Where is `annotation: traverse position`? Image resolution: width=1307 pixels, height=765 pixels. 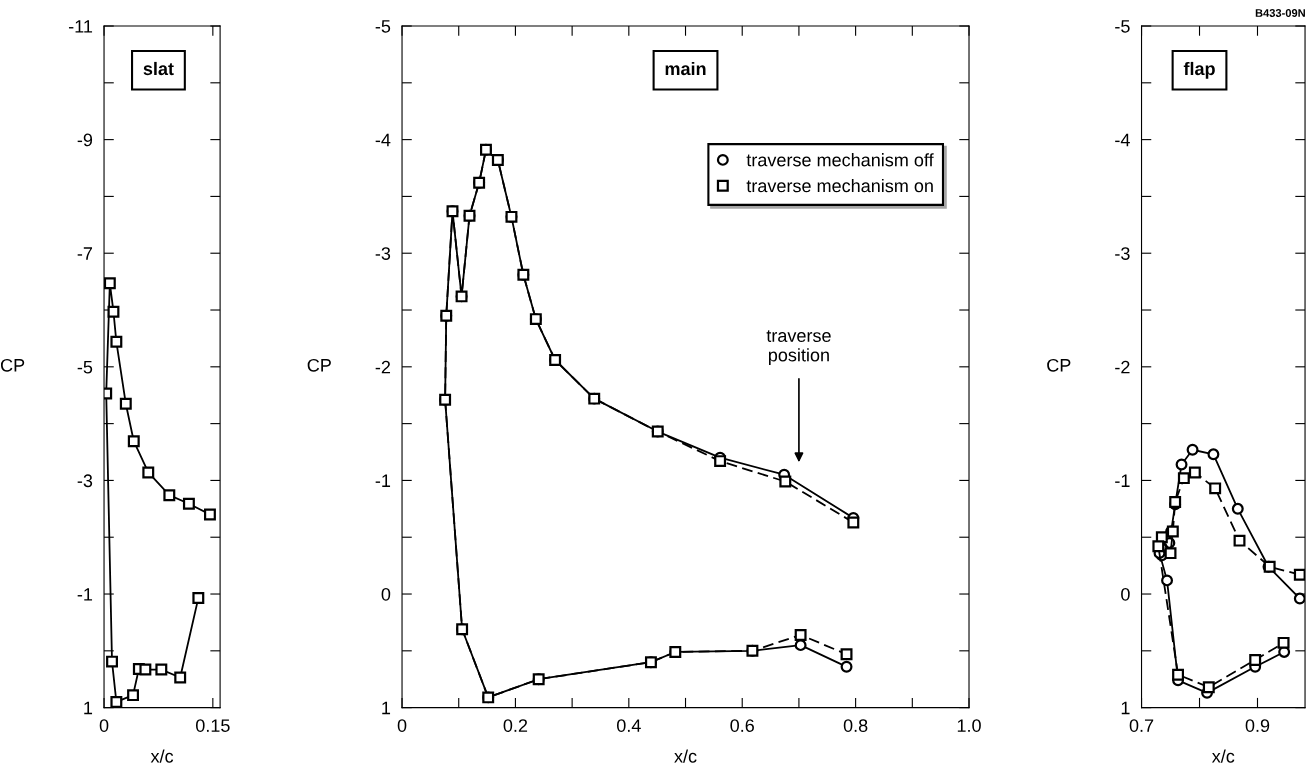 annotation: traverse position is located at coordinates (798, 348).